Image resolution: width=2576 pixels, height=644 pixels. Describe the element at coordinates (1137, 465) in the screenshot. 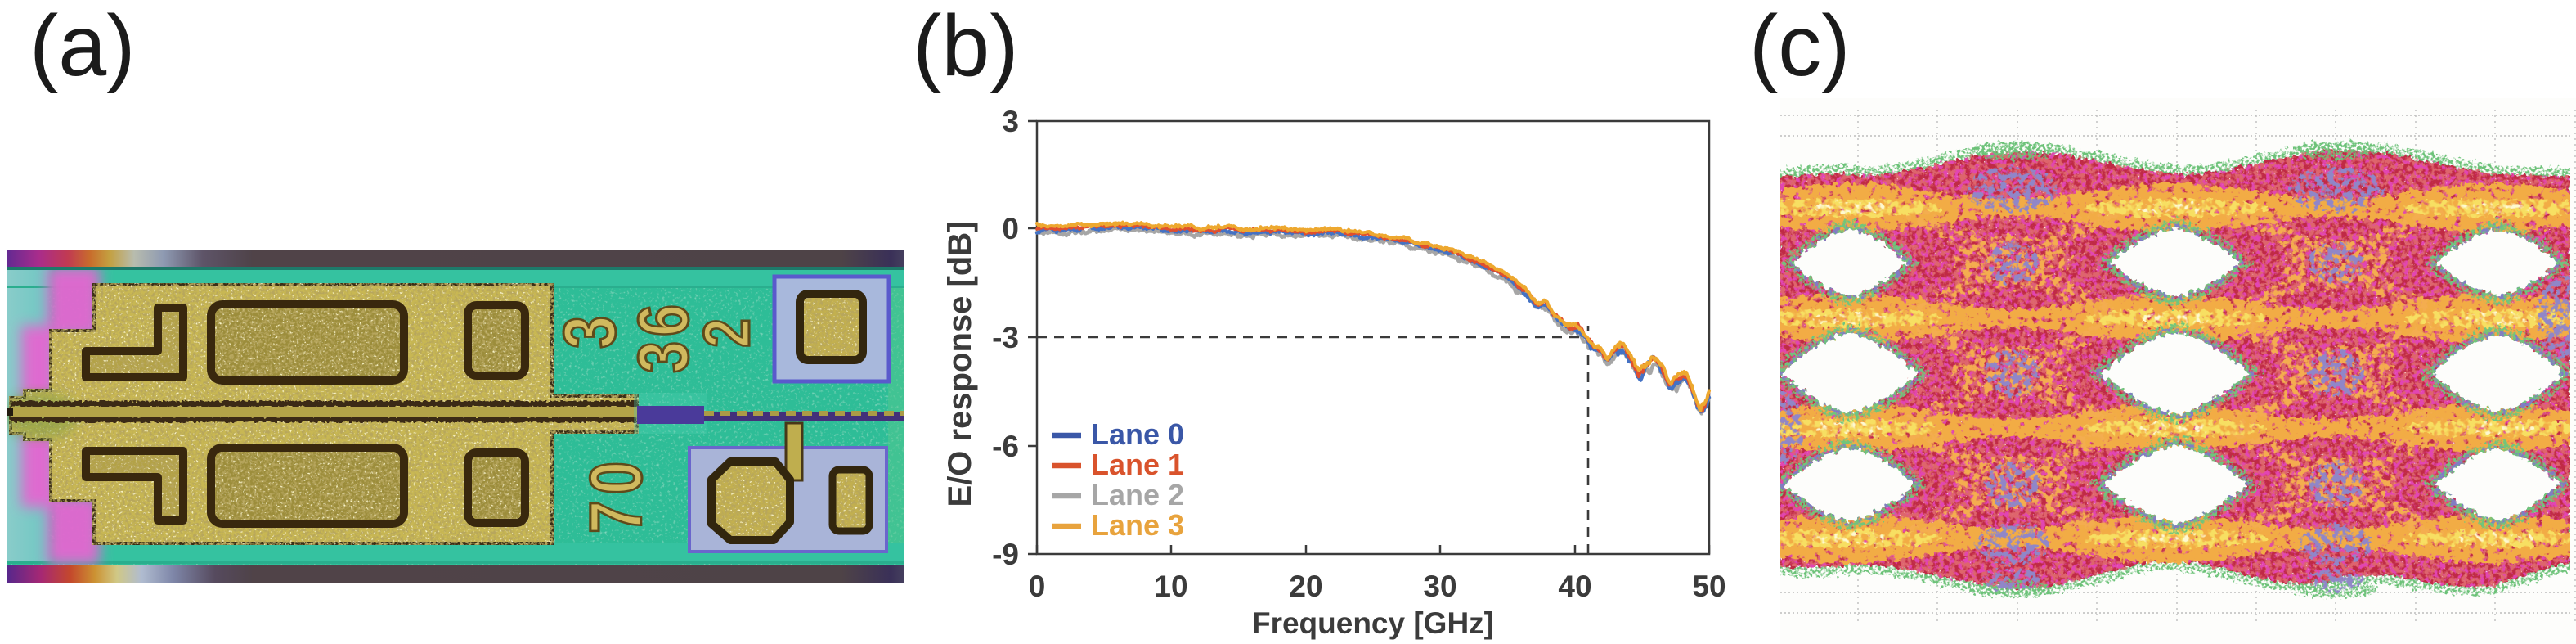

I see `svg-text: Lane 1` at that location.